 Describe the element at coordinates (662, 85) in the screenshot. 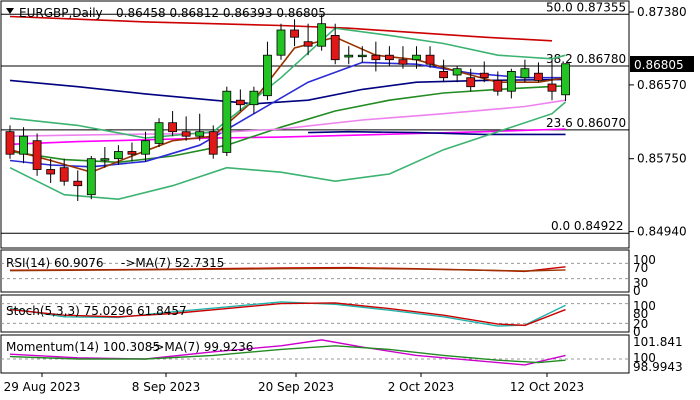

I see `y-tick-label: 0.86570` at that location.